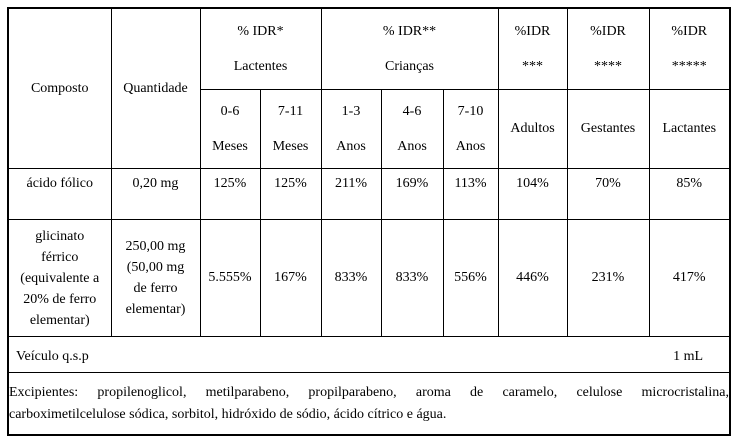 This screenshot has height=436, width=734. Describe the element at coordinates (230, 129) in the screenshot. I see `subheader-0-6-meses: 0-6 Meses` at that location.